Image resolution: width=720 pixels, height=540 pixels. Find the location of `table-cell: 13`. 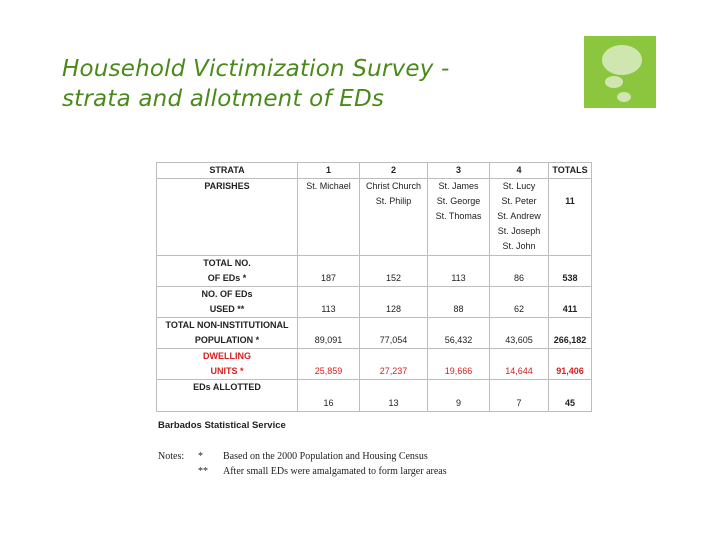

table-cell: 13 is located at coordinates (393, 395).